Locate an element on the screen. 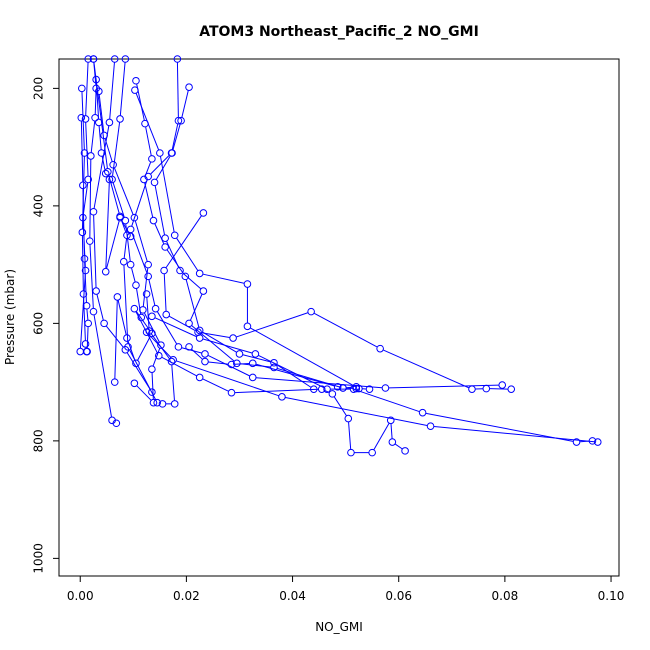 This screenshot has height=650, width=650. y-tick-label: 400 is located at coordinates (39, 205).